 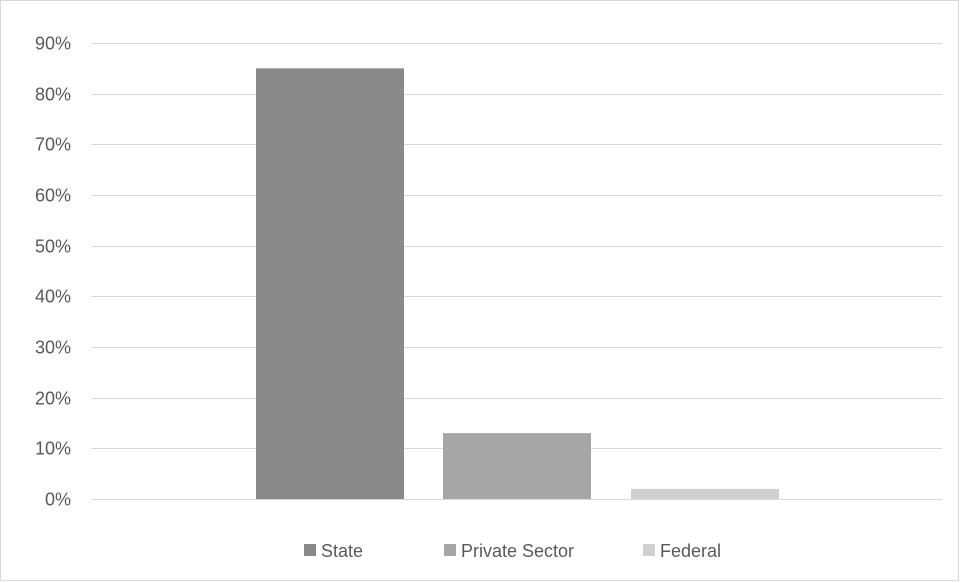 What do you see at coordinates (53, 272) in the screenshot?
I see `y-axis-tick-labels: 0% 10% 20% 30% 40% 50% 60% 70% 80% 90%` at bounding box center [53, 272].